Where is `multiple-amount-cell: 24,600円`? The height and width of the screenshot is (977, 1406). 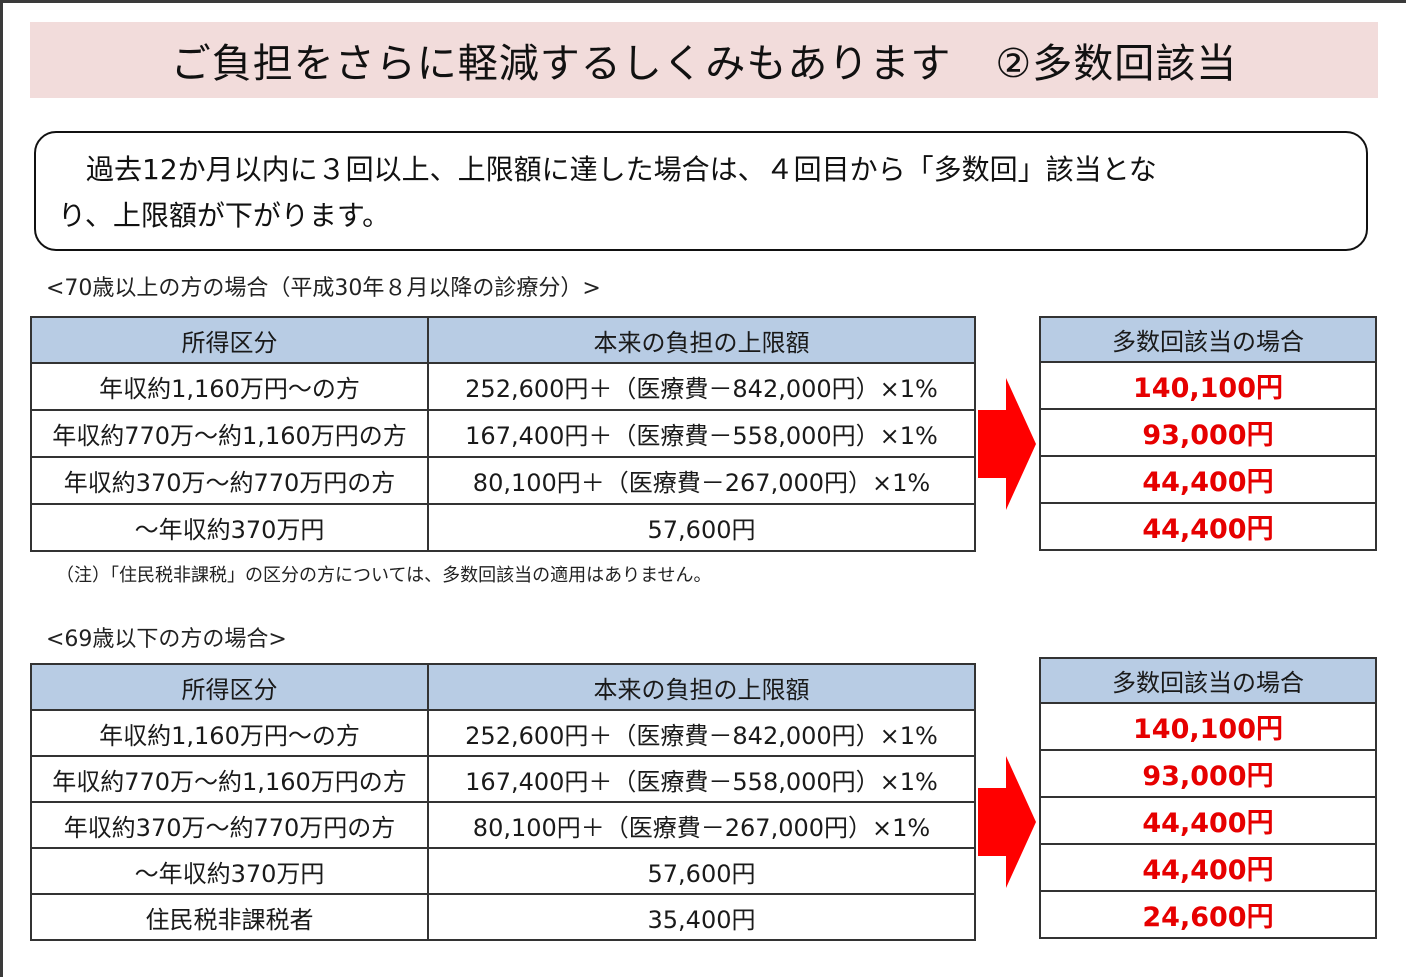 multiple-amount-cell: 24,600円 is located at coordinates (1208, 914).